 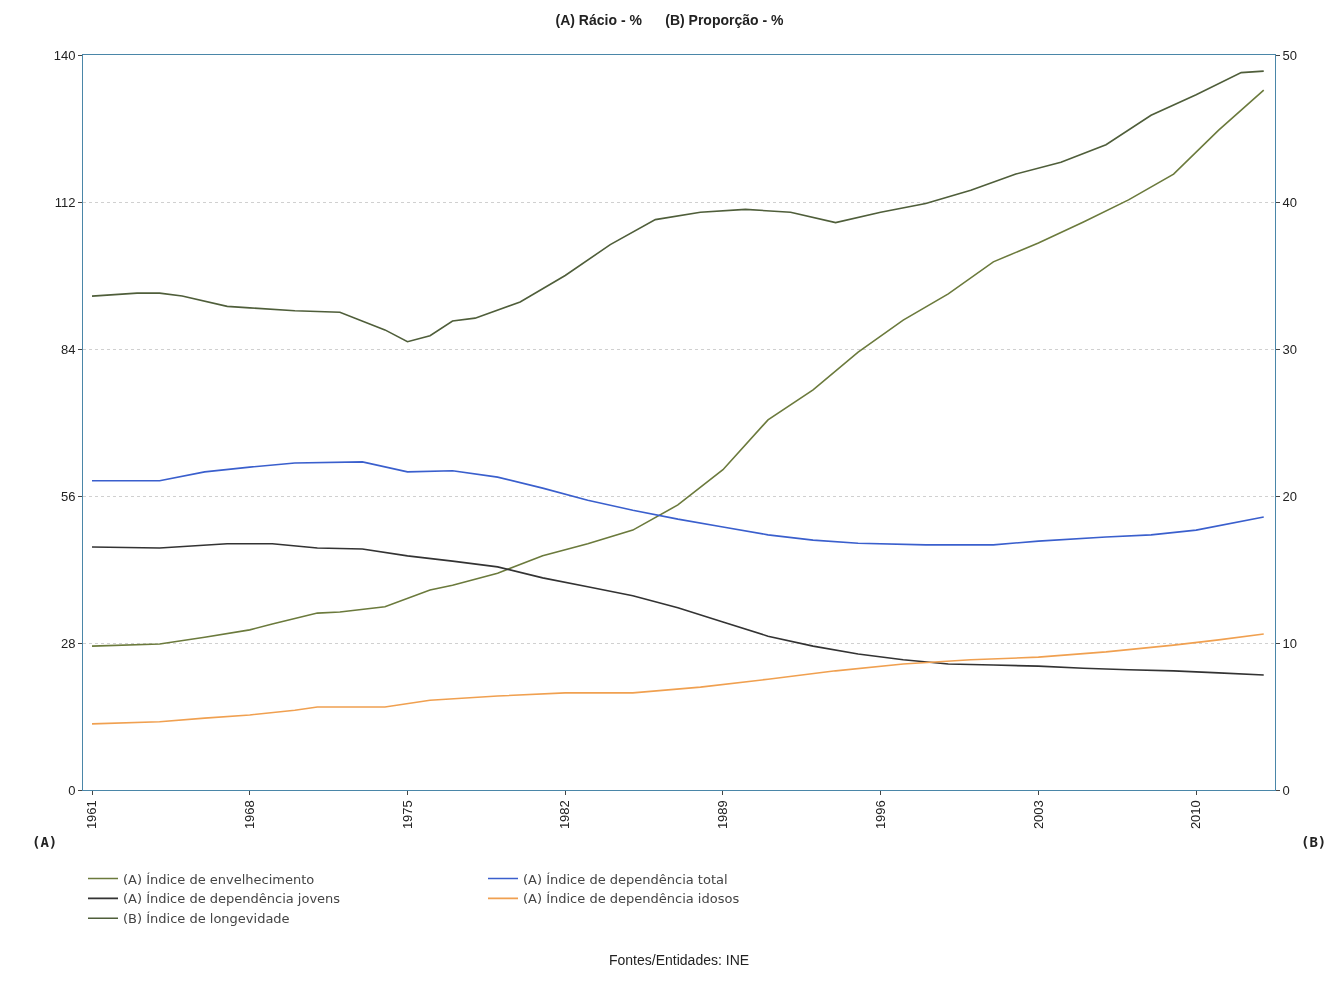 What do you see at coordinates (880, 815) in the screenshot?
I see `x-tick-label: 1996` at bounding box center [880, 815].